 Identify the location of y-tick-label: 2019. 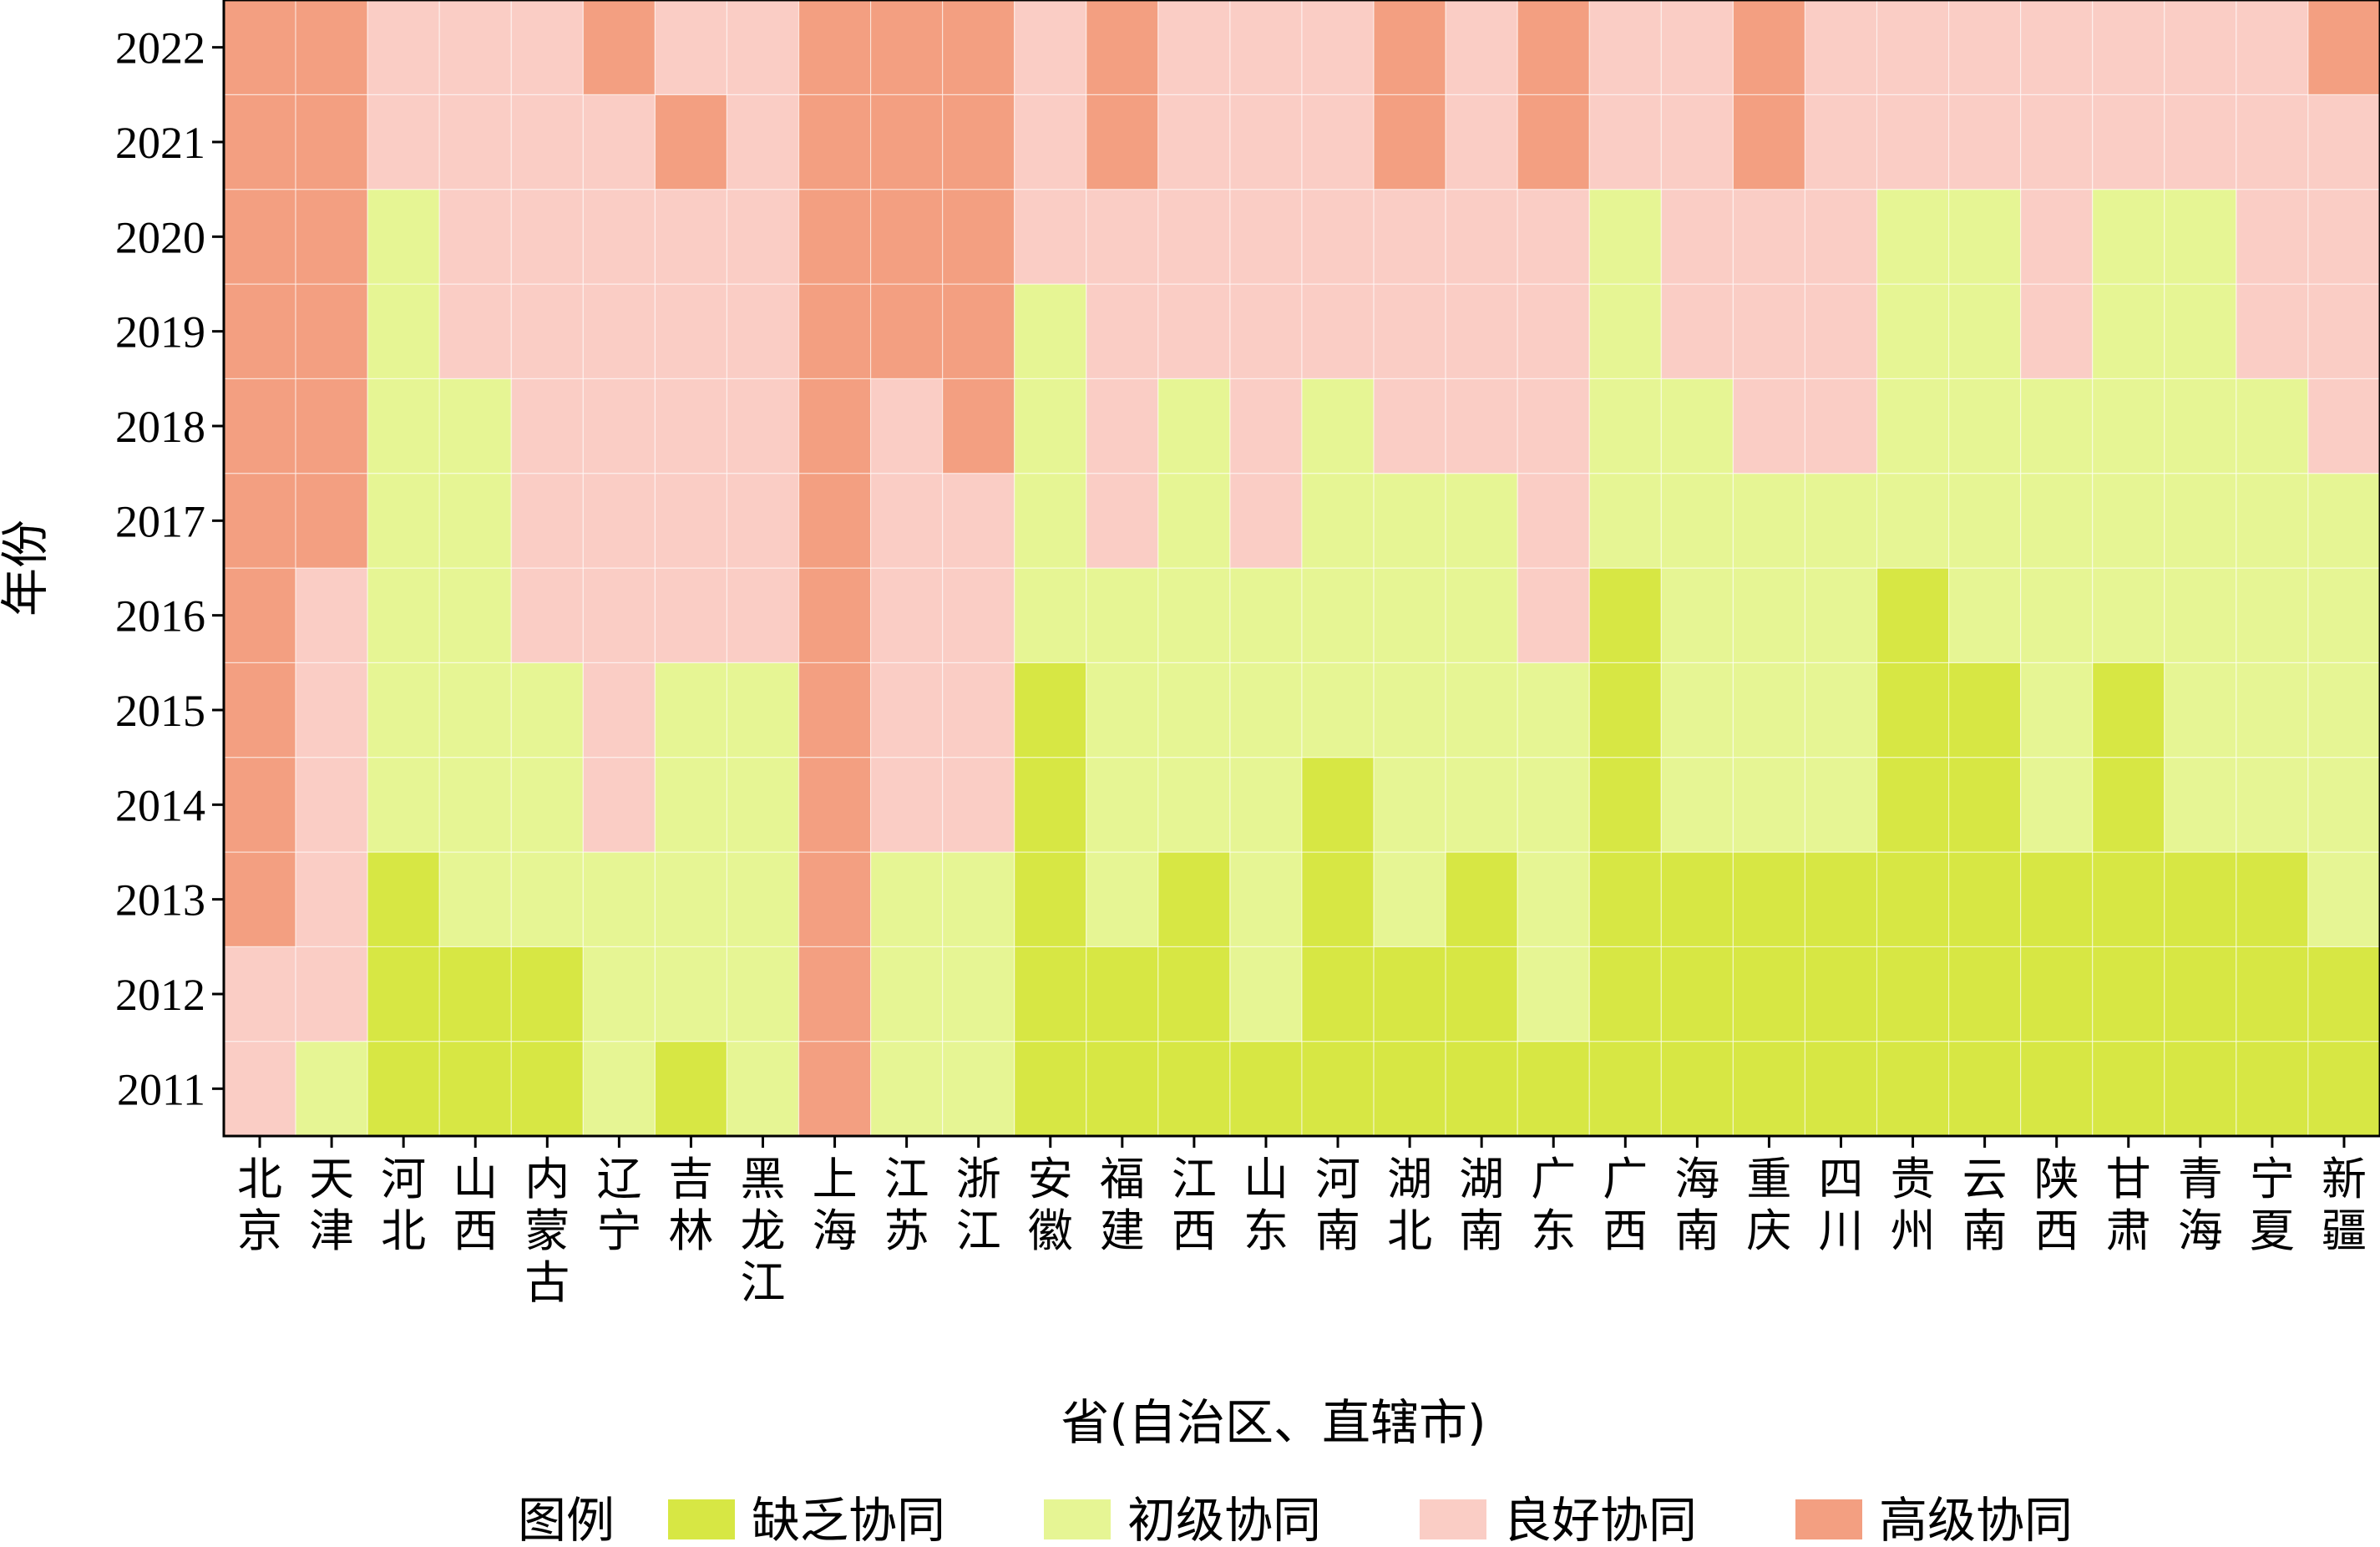
(160, 332).